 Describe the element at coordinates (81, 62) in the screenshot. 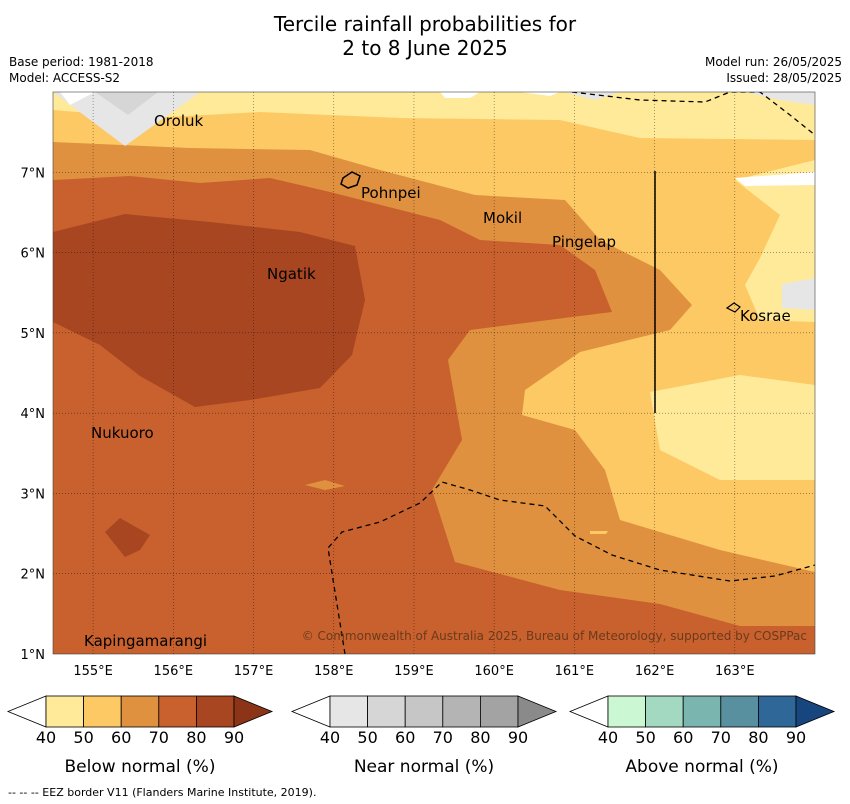

I see `base-period: Base period: 1981-2018` at that location.